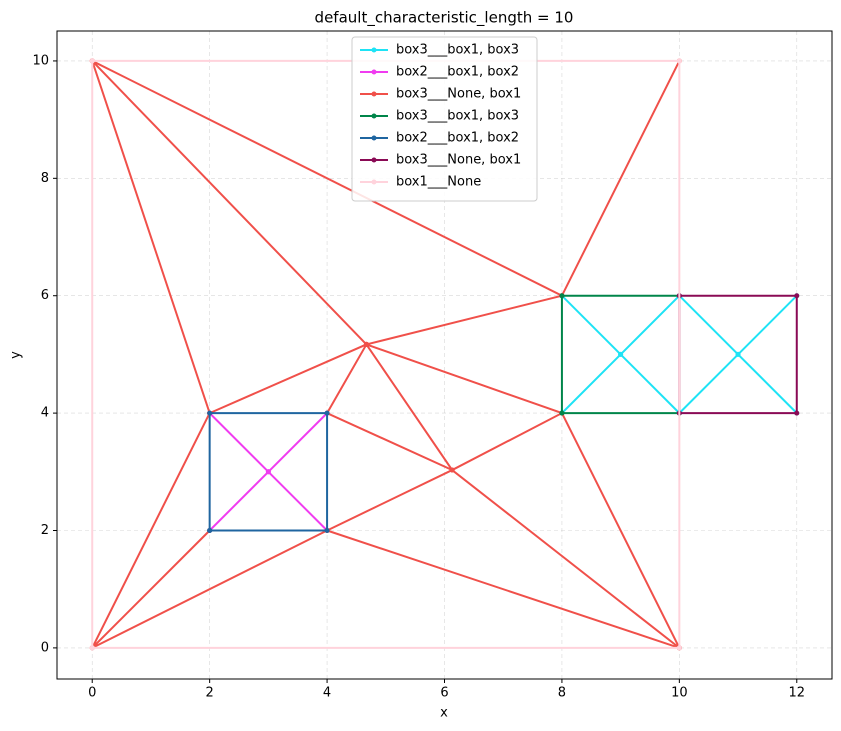  I want to click on y-axis-label: y, so click(16, 355).